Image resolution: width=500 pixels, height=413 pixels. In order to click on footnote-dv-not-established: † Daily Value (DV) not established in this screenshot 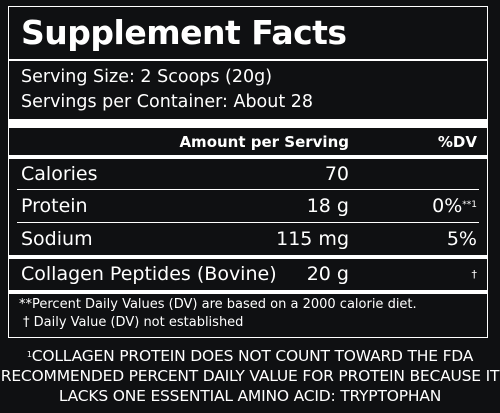, I will do `click(133, 322)`.